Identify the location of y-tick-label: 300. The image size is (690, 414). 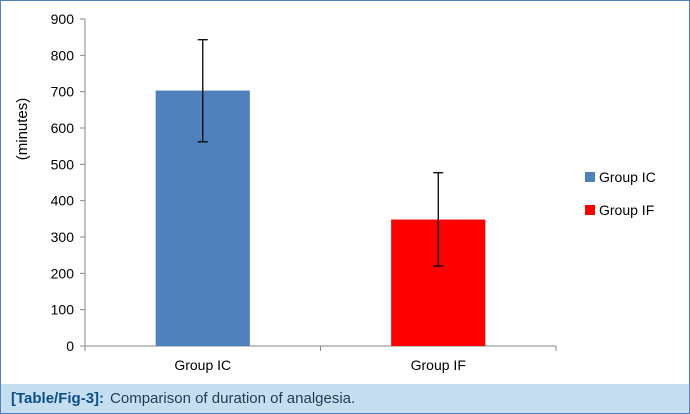
(63, 237).